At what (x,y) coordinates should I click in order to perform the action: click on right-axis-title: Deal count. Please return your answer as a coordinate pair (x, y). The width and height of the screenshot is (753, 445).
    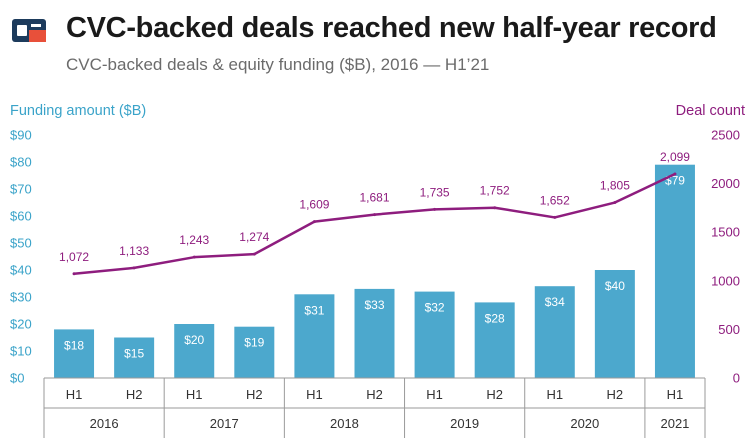
    Looking at the image, I should click on (710, 111).